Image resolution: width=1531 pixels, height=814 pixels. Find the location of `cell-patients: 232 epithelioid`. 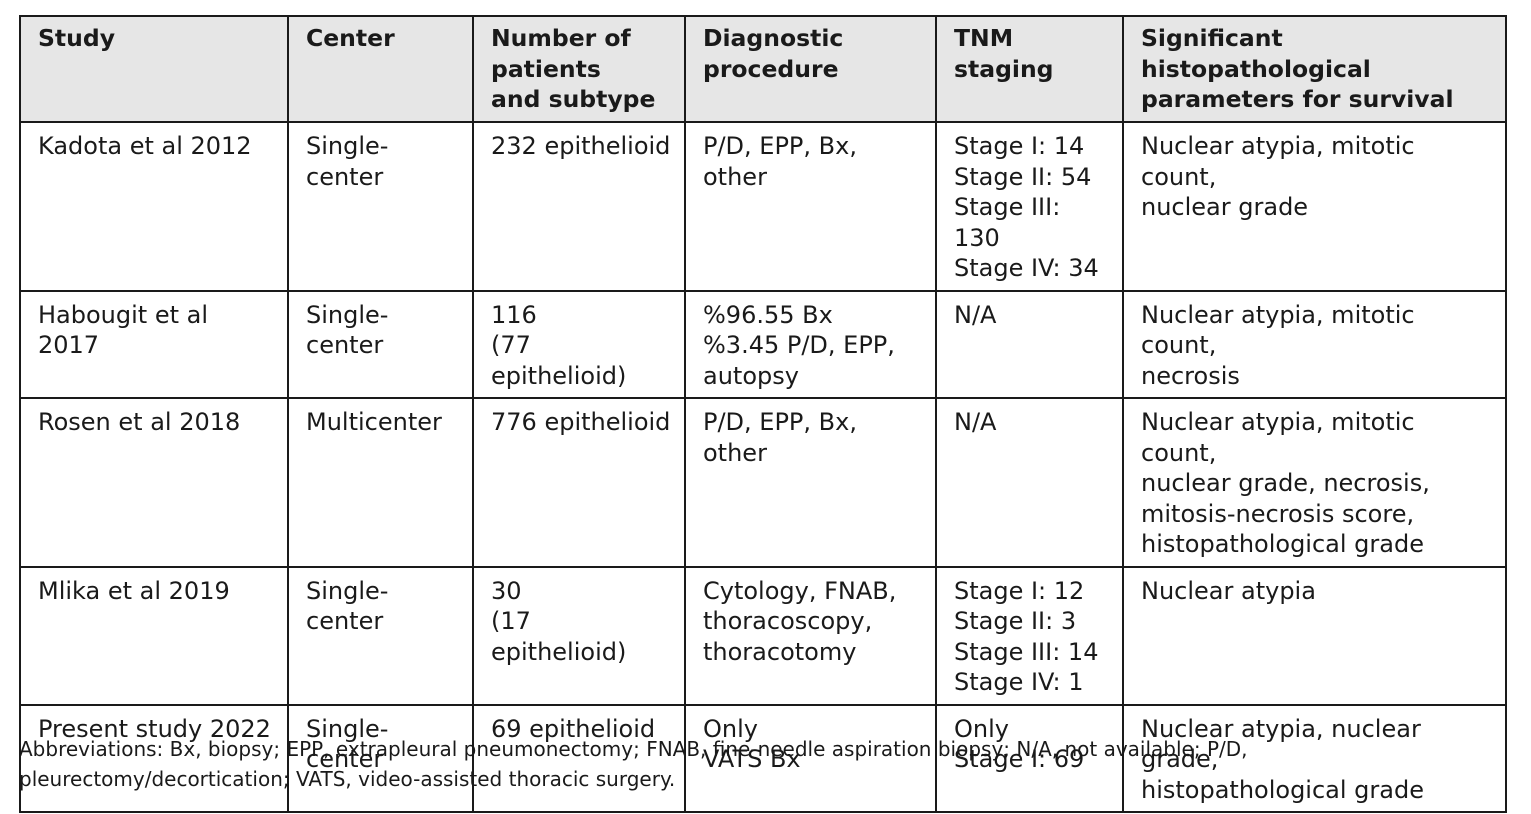

cell-patients: 232 epithelioid is located at coordinates (579, 206).